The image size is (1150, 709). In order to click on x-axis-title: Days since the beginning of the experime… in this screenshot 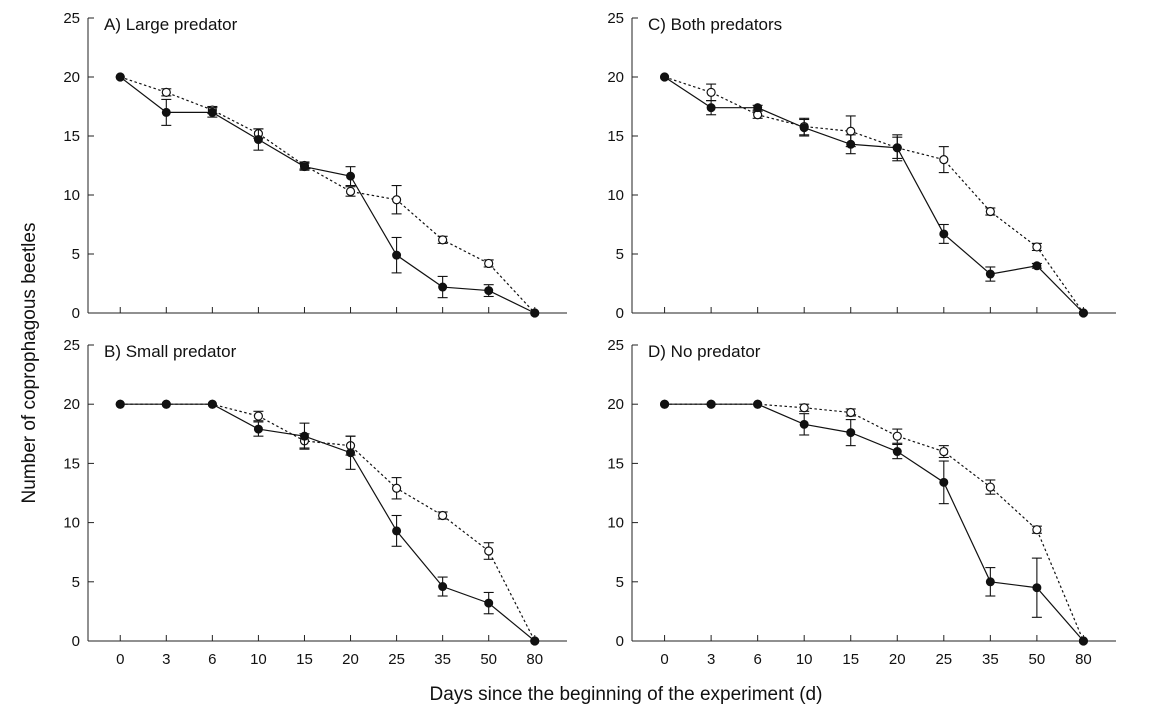, I will do `click(626, 694)`.